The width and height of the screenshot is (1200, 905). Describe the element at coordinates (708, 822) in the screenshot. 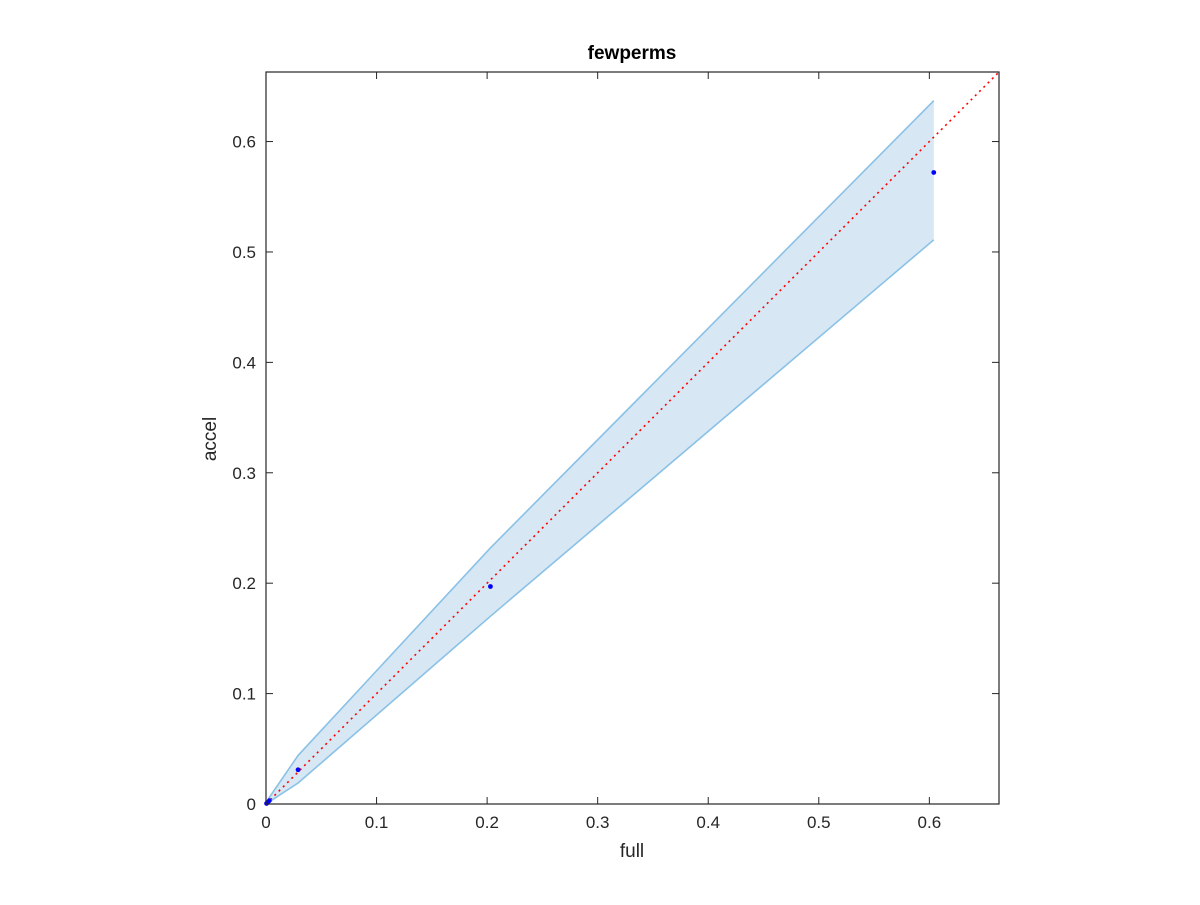

I see `x-tick-label: 0.4` at that location.